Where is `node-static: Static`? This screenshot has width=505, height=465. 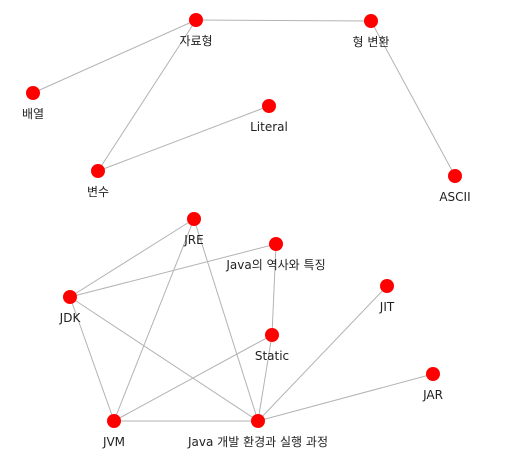
node-static: Static is located at coordinates (272, 345).